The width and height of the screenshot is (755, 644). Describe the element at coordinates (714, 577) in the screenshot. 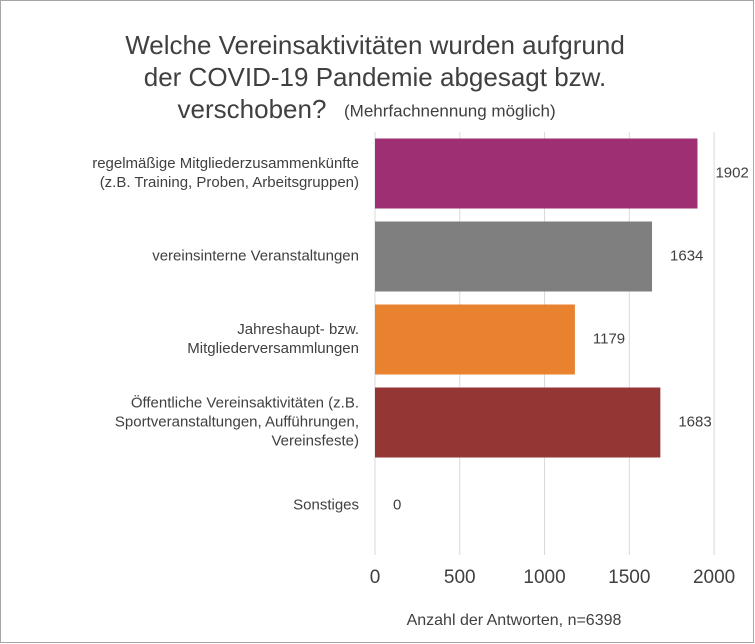

I see `x-tick-label: 2000` at that location.